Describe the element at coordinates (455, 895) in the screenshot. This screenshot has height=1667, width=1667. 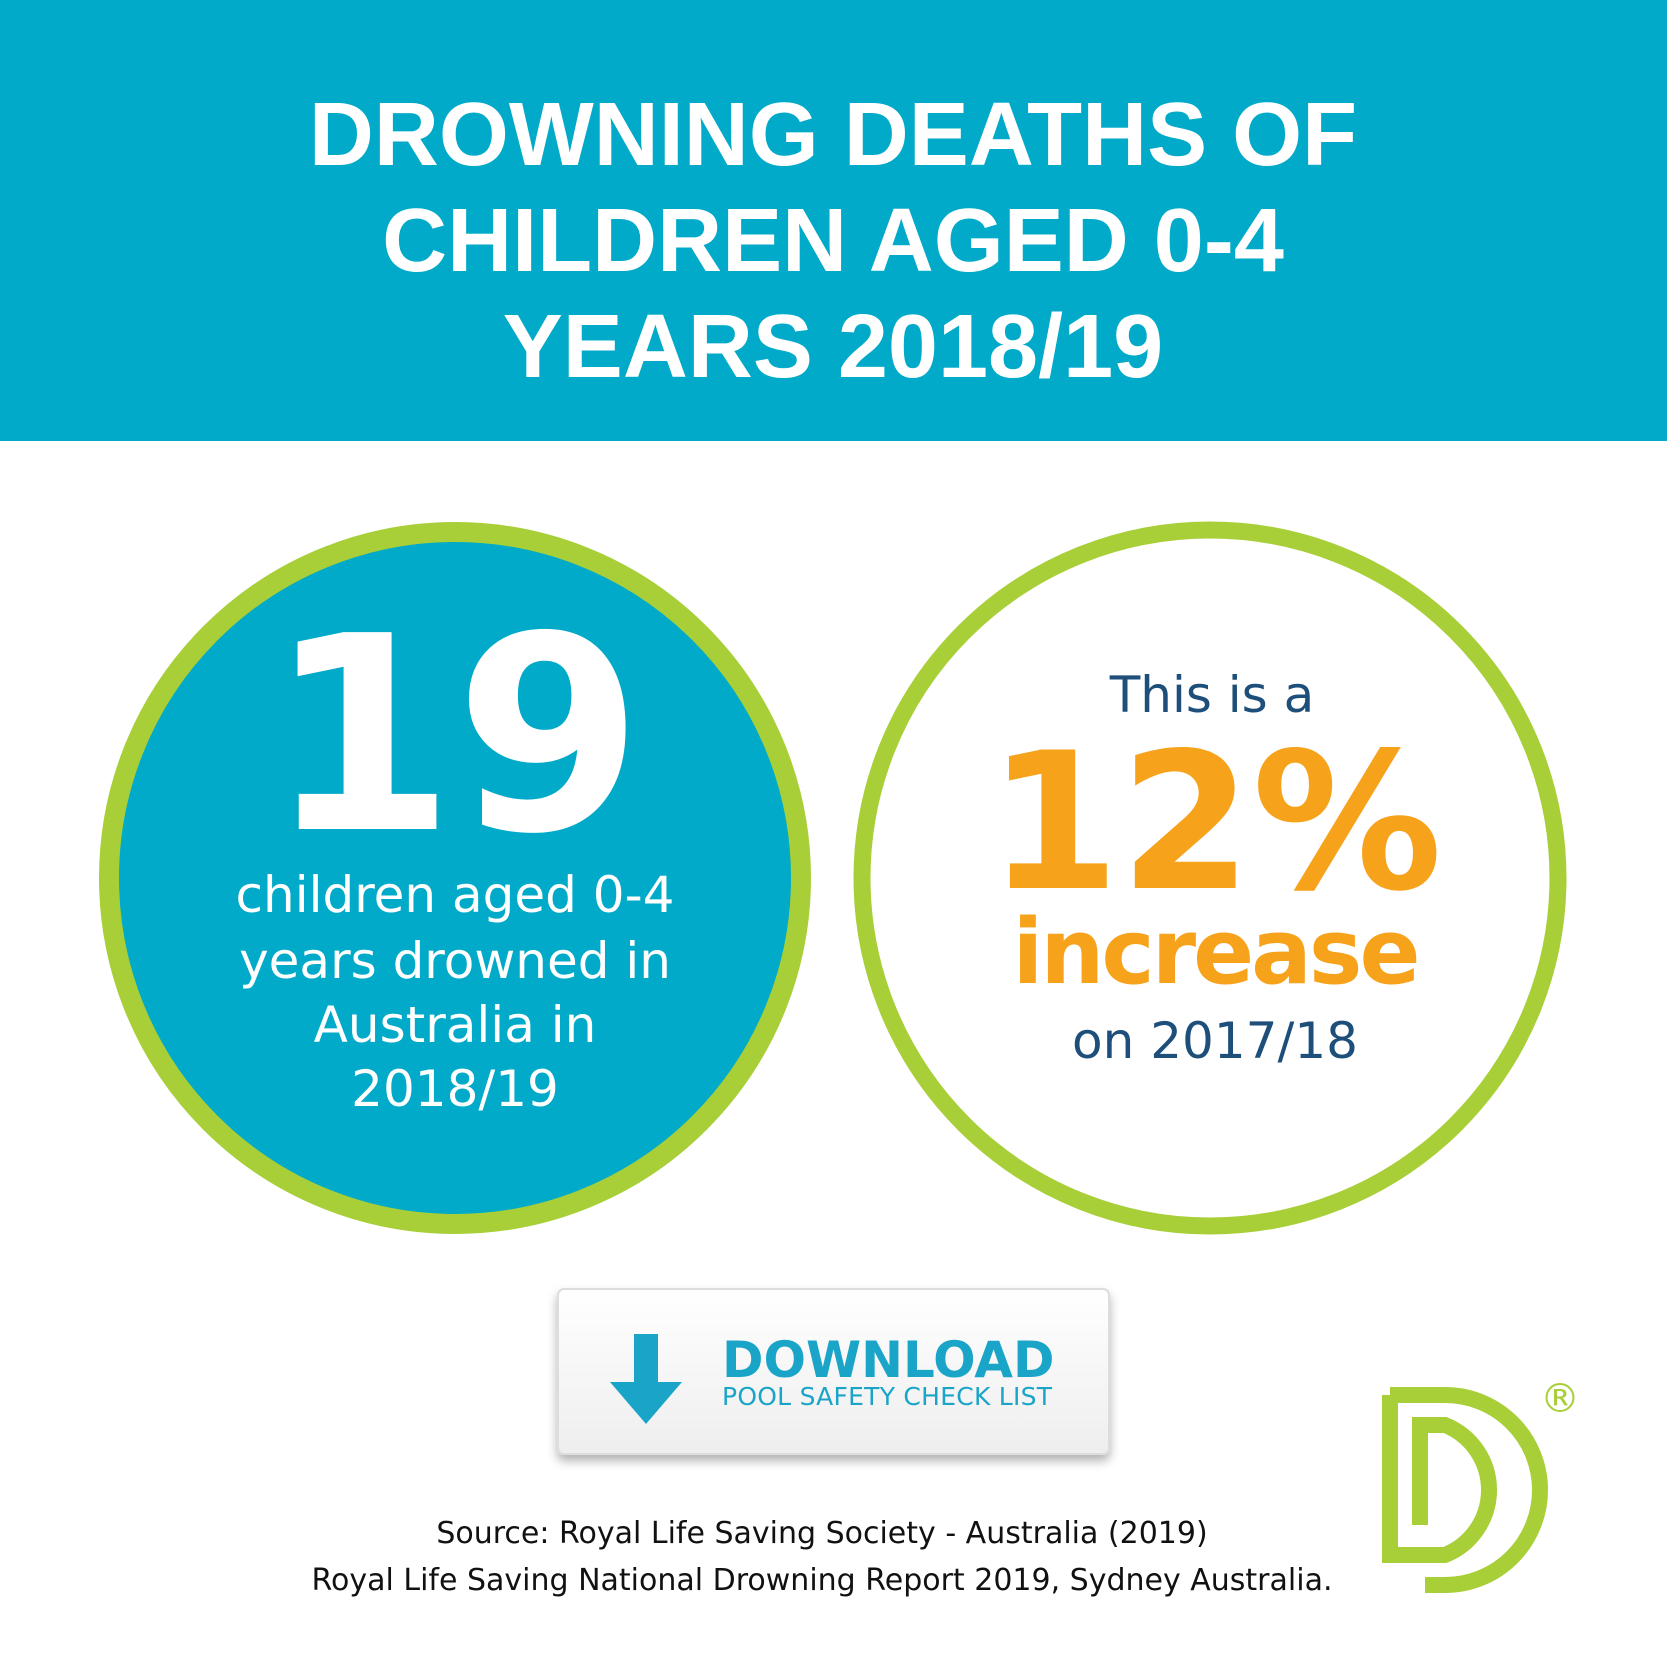
I see `stat-text: children aged 0-4` at that location.